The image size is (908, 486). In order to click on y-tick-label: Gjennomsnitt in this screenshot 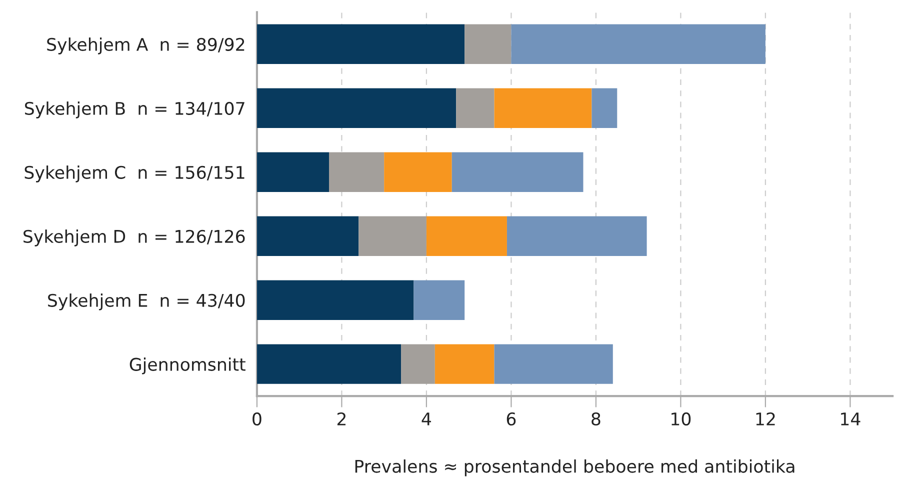, I will do `click(188, 366)`.